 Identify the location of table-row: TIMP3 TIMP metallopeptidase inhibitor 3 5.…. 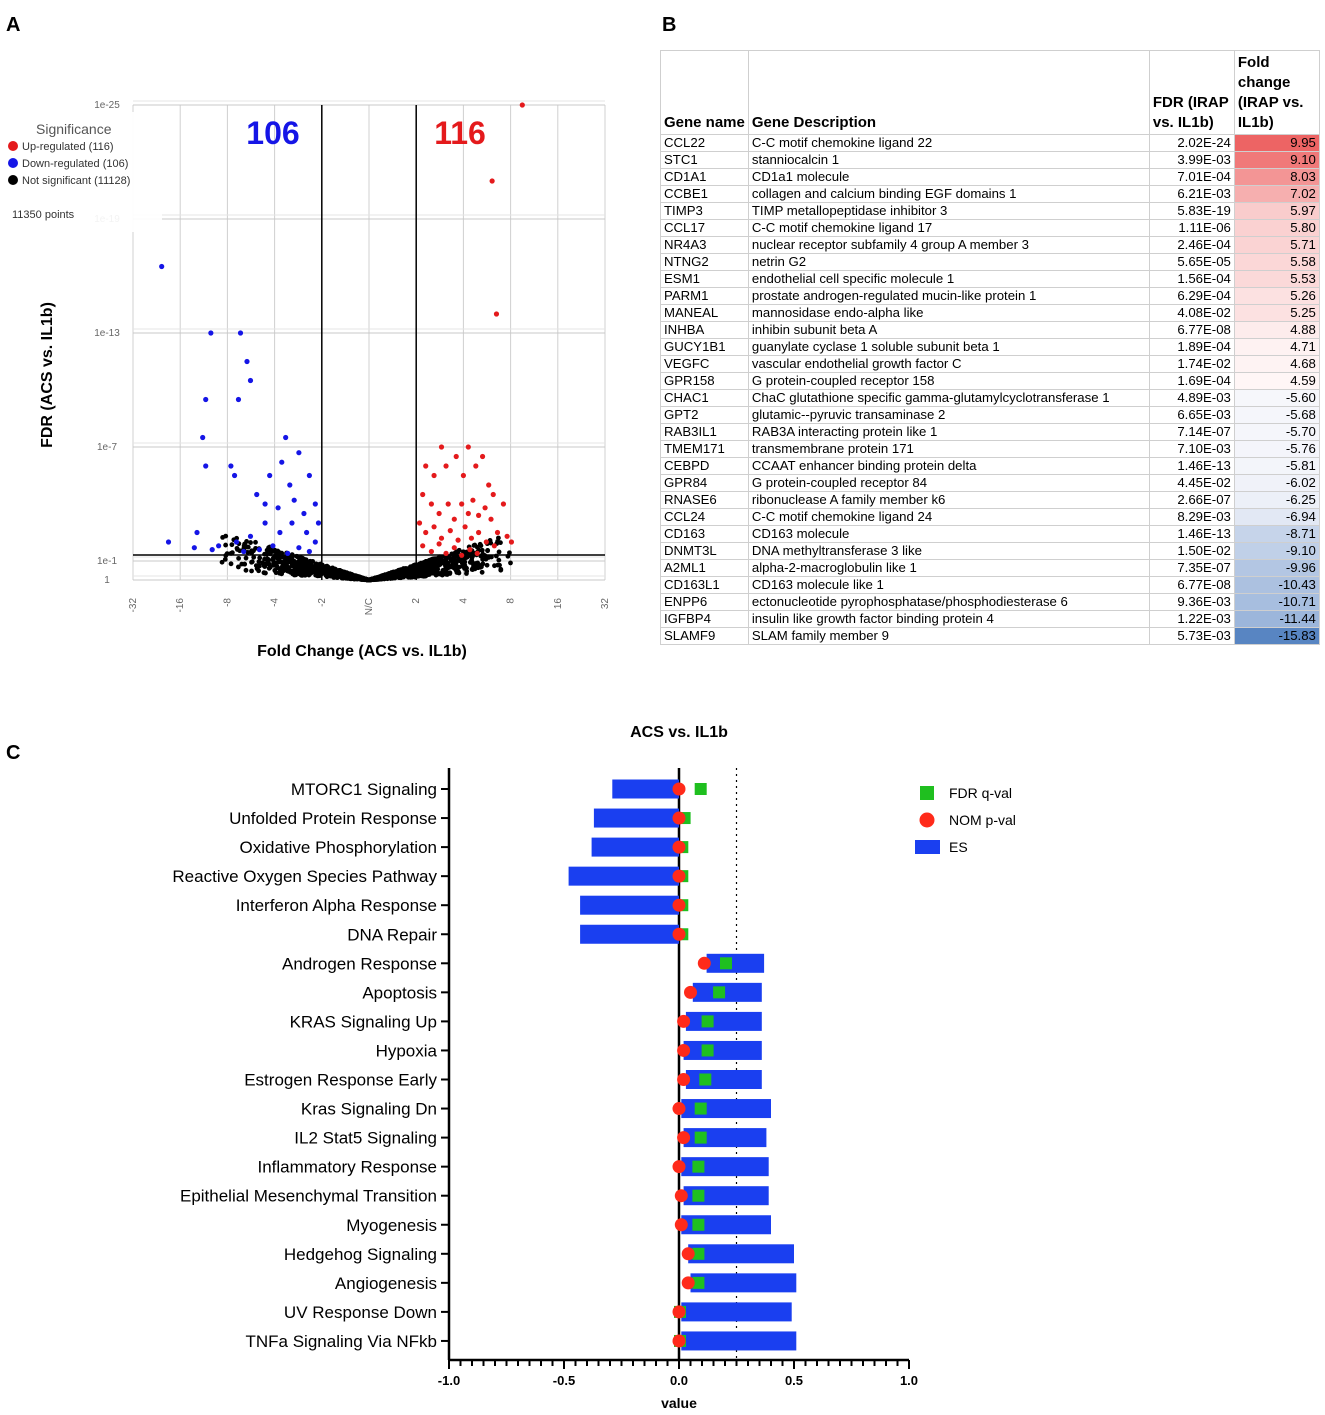
(990, 211).